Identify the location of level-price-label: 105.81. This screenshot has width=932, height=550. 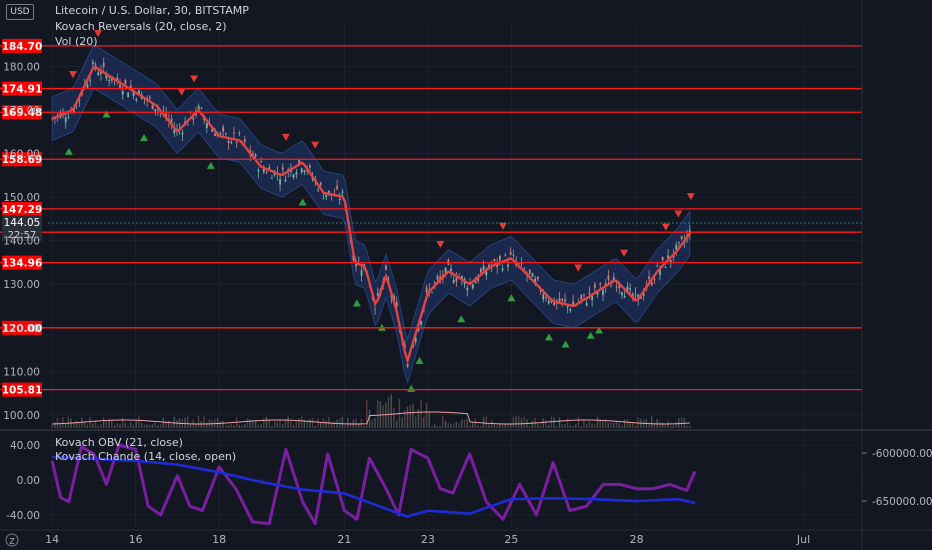
(22, 391).